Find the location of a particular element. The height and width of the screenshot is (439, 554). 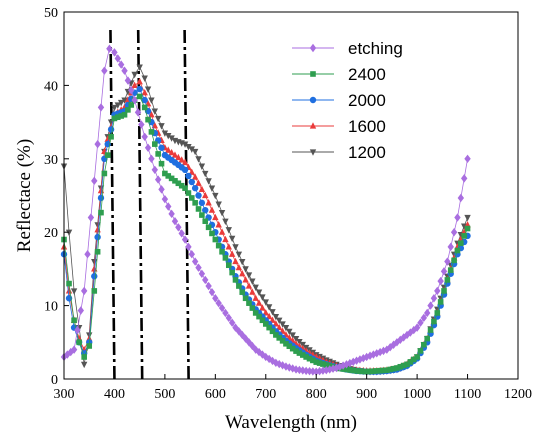

legend-label: 1200 is located at coordinates (367, 152).